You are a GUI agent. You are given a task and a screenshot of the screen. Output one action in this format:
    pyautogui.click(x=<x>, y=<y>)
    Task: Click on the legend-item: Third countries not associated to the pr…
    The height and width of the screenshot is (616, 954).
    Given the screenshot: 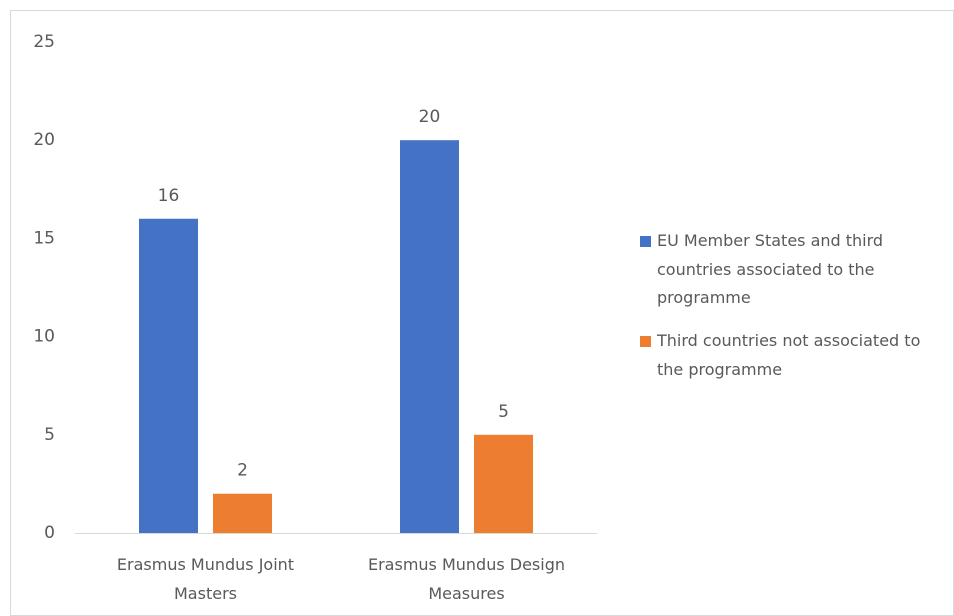 What is the action you would take?
    pyautogui.click(x=795, y=355)
    